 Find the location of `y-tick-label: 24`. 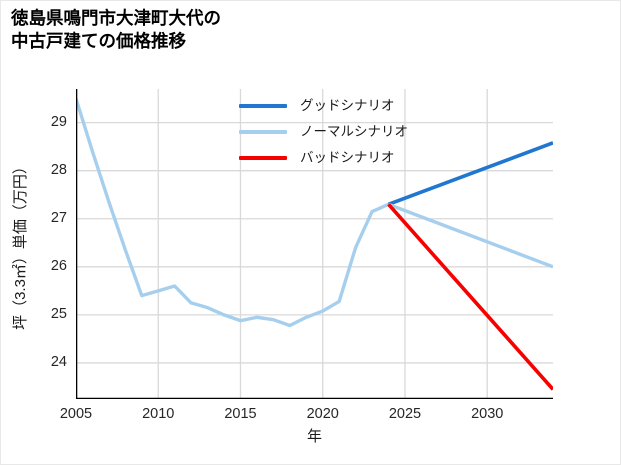

y-tick-label: 24 is located at coordinates (58, 361).